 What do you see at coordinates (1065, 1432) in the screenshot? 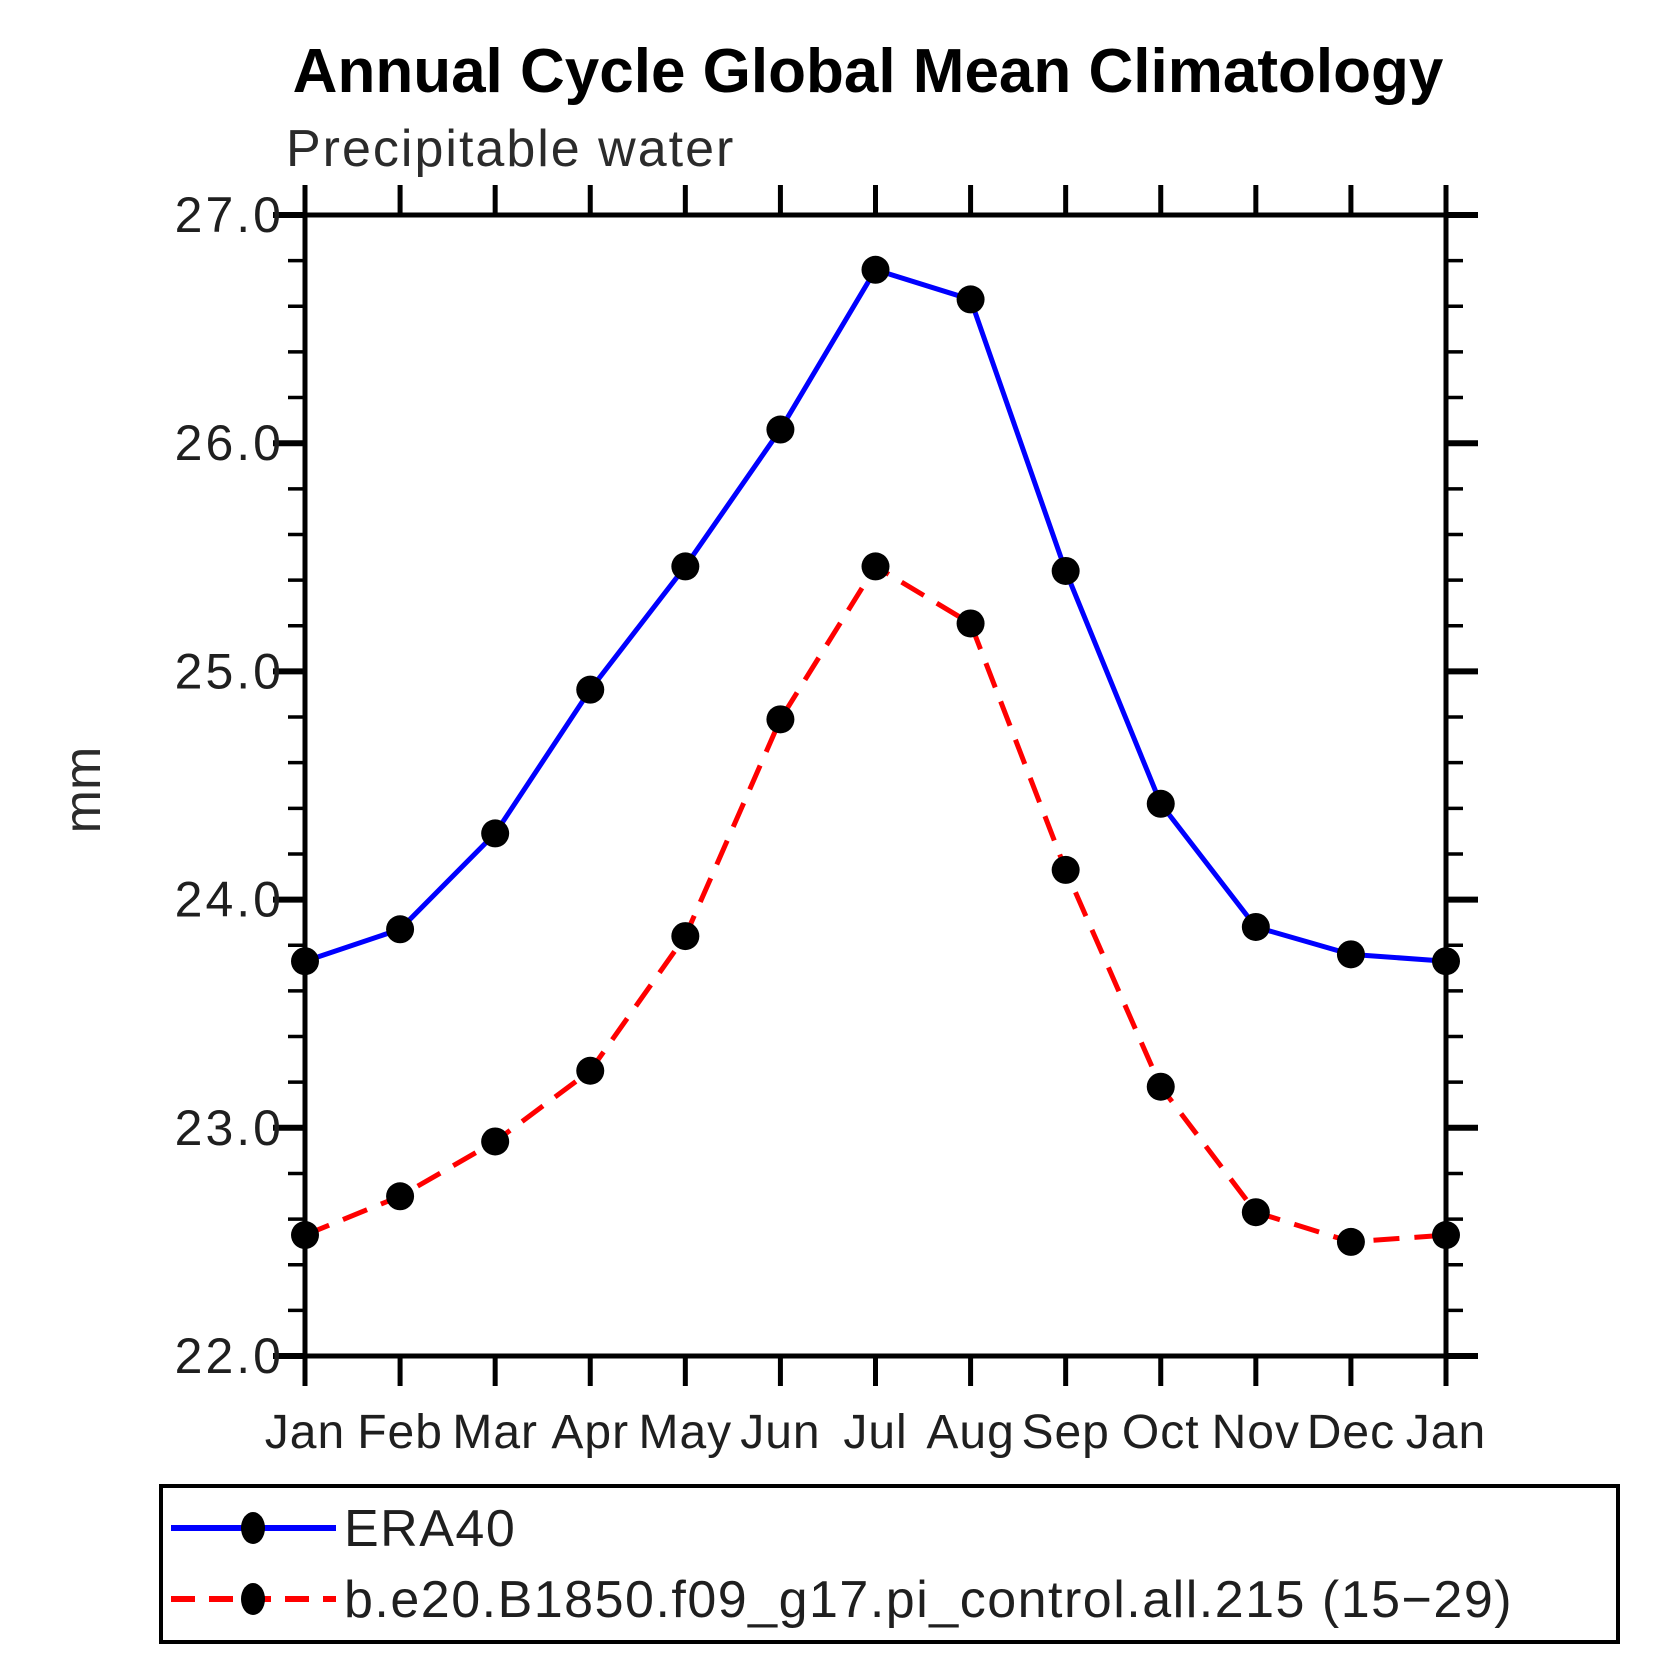
I see `x-tick-label: Sep` at bounding box center [1065, 1432].